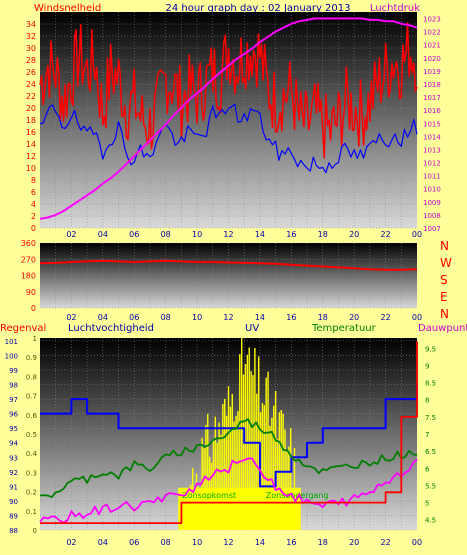 This screenshot has height=555, width=467. What do you see at coordinates (13, 415) in the screenshot?
I see `humidity-tick-label: 96` at bounding box center [13, 415].